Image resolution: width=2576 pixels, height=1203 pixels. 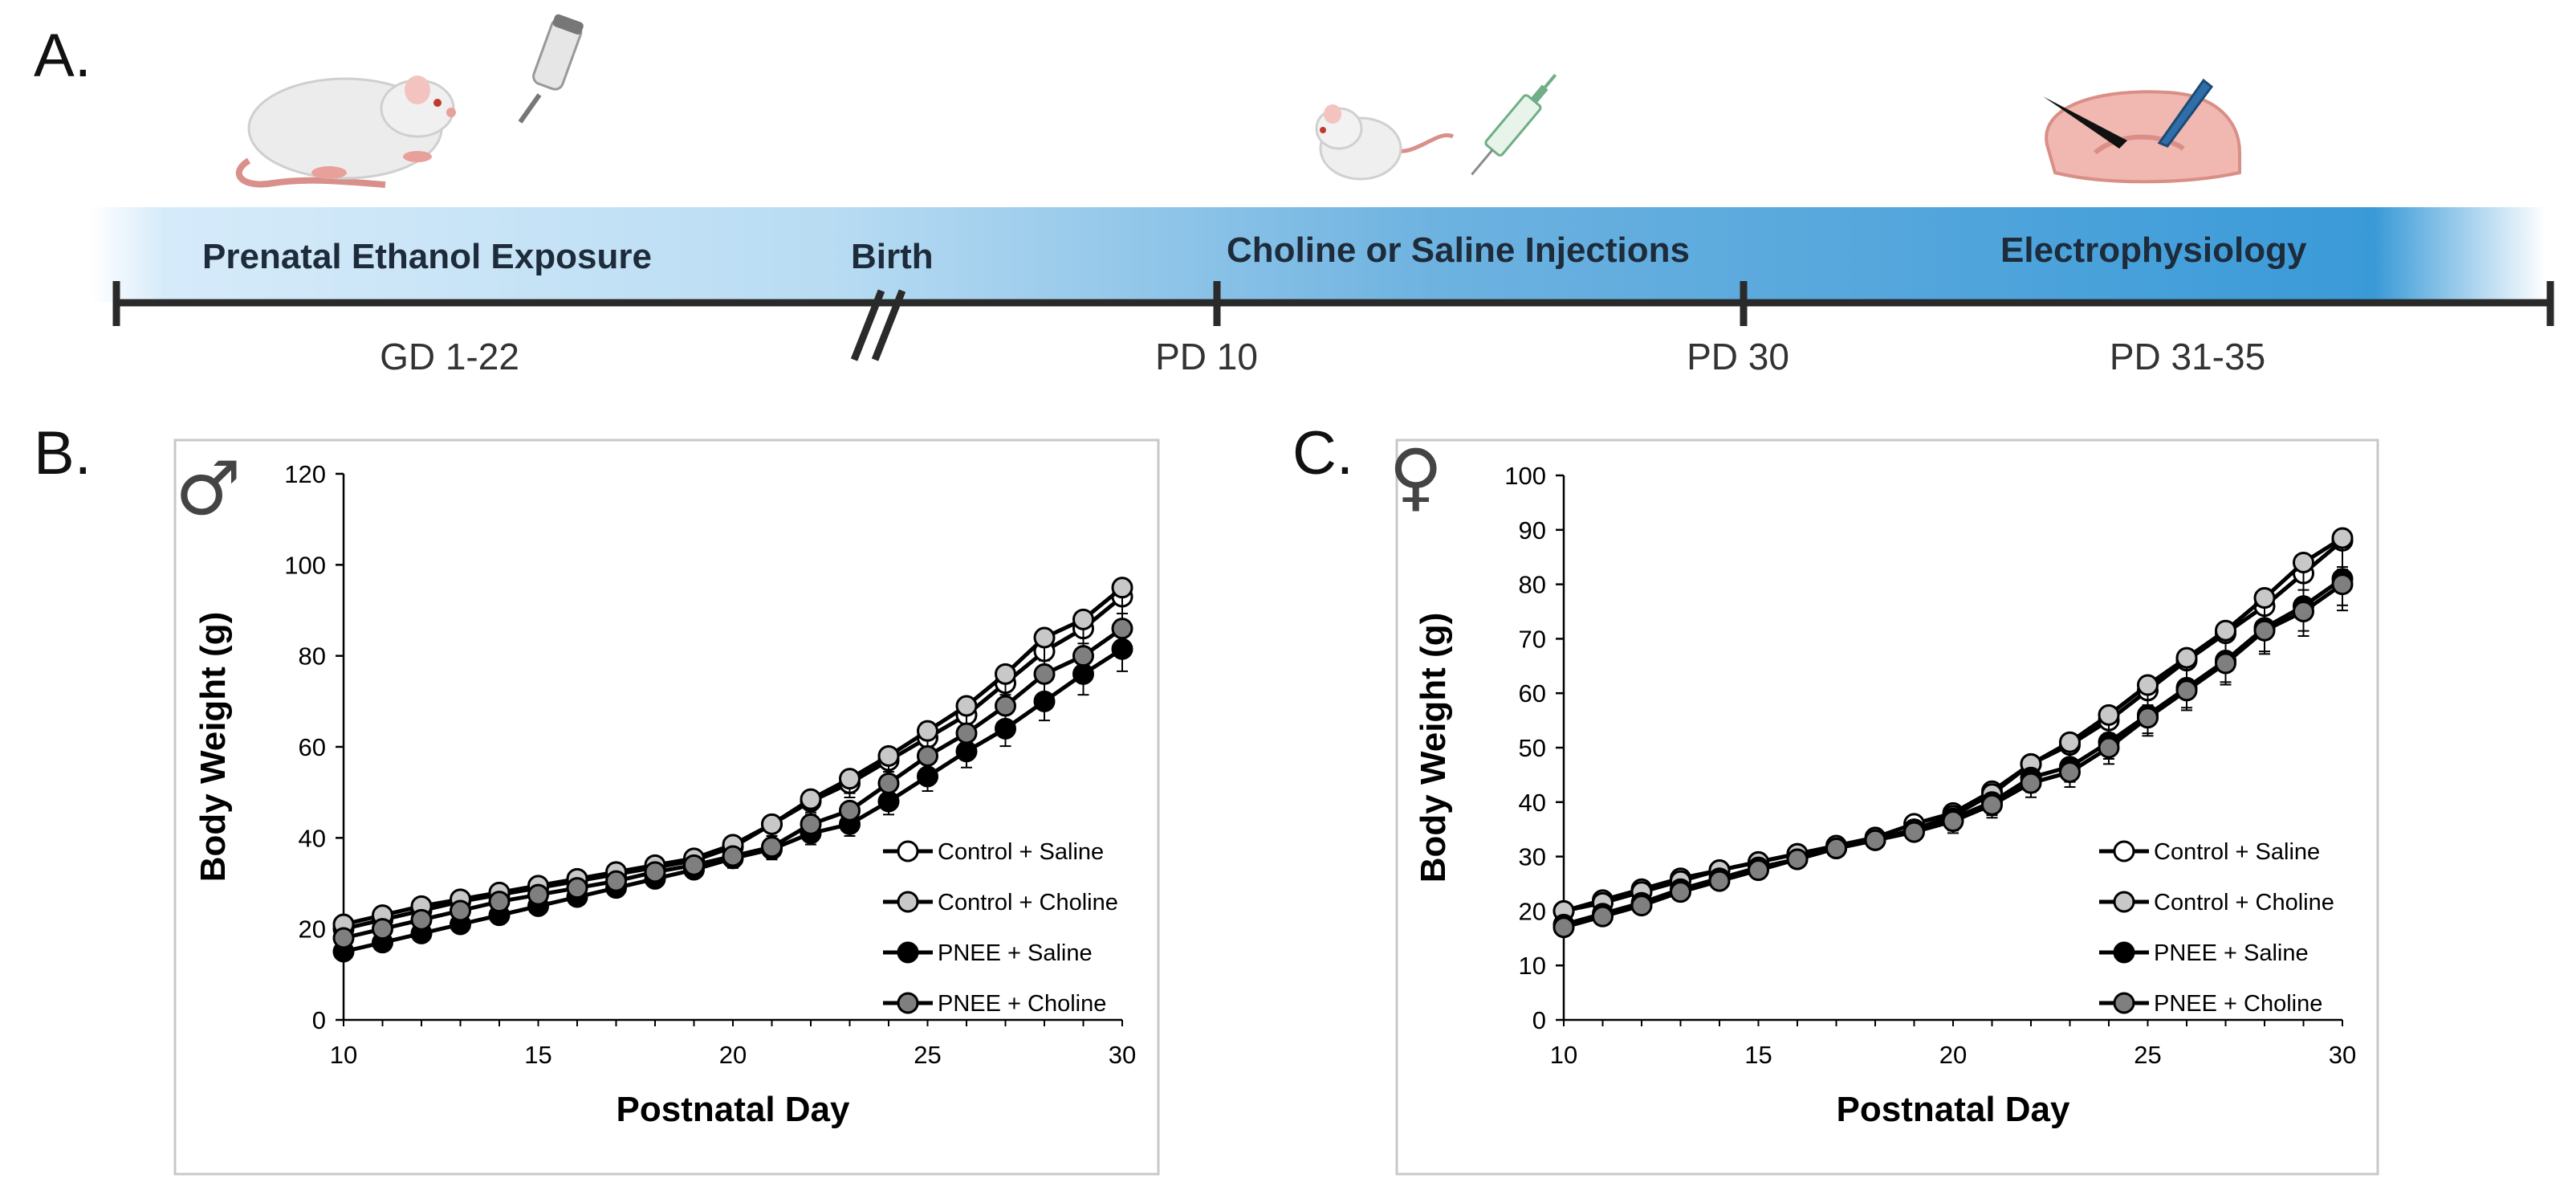 I want to click on y-tick-label: 70, so click(x=1532, y=639).